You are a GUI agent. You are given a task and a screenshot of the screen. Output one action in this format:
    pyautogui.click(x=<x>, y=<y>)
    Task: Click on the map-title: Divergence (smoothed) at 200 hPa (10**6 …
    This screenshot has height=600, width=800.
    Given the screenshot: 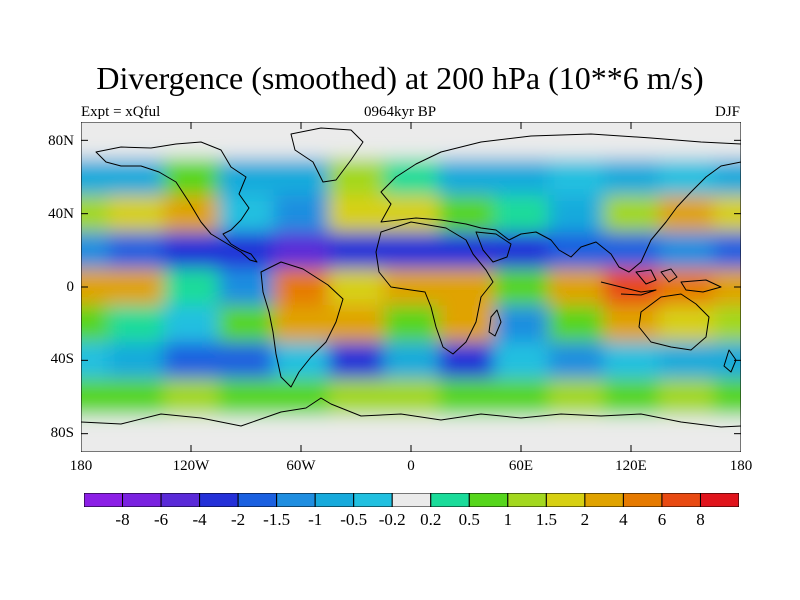 What is the action you would take?
    pyautogui.click(x=400, y=78)
    